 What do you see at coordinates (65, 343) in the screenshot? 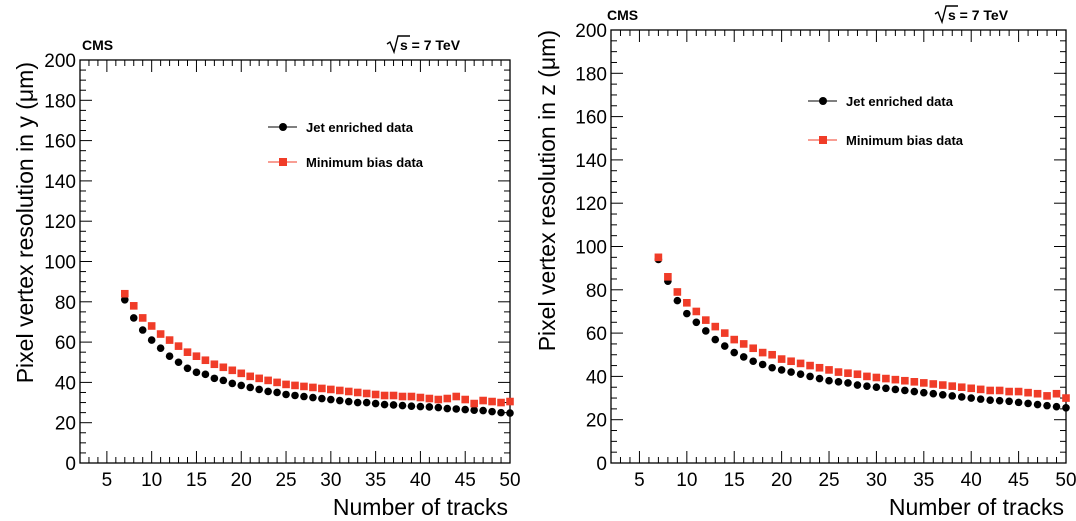
I see `y-tick-label: 60` at bounding box center [65, 343].